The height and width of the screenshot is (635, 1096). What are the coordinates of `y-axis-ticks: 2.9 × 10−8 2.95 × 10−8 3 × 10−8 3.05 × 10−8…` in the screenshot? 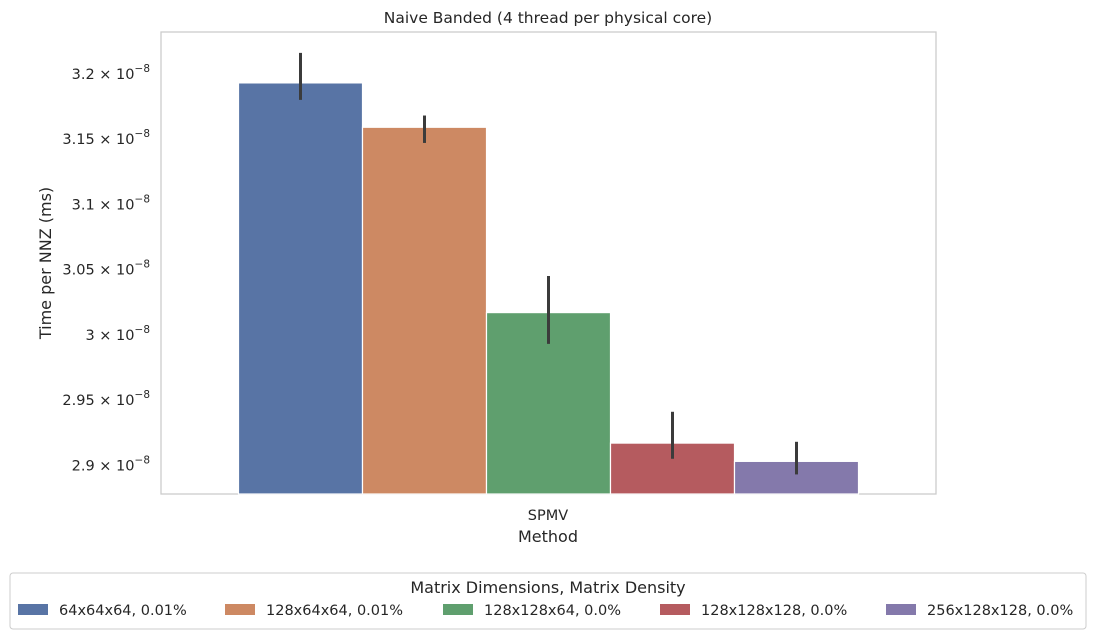 It's located at (106, 269).